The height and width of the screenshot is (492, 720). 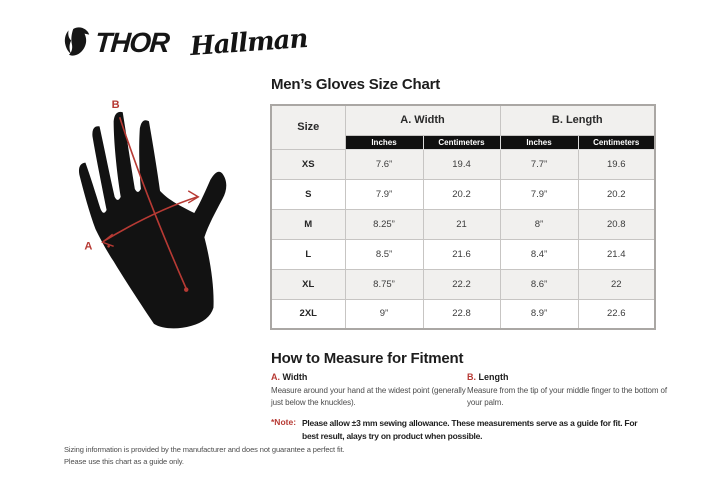 I want to click on table-row: XS 7.6” 19.4 7.7” 19.6, so click(x=463, y=164).